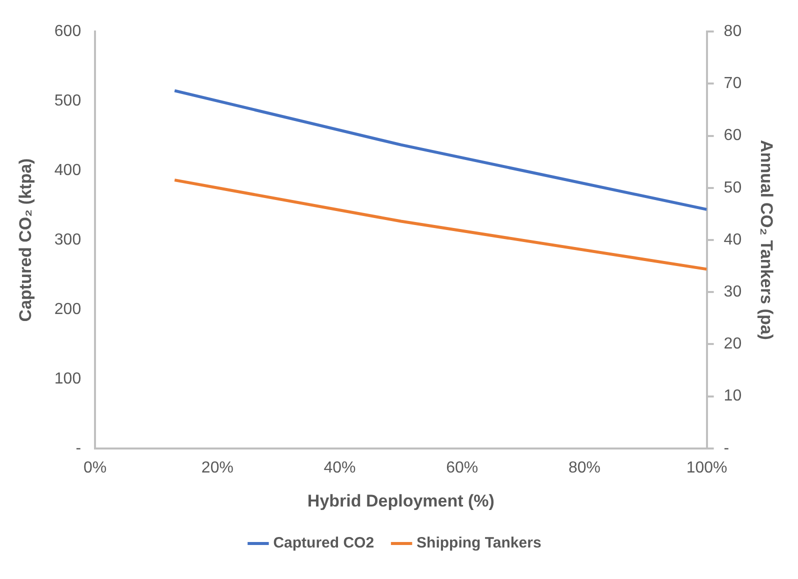 Image resolution: width=798 pixels, height=579 pixels. Describe the element at coordinates (95, 467) in the screenshot. I see `x-tick-label: 0%` at that location.